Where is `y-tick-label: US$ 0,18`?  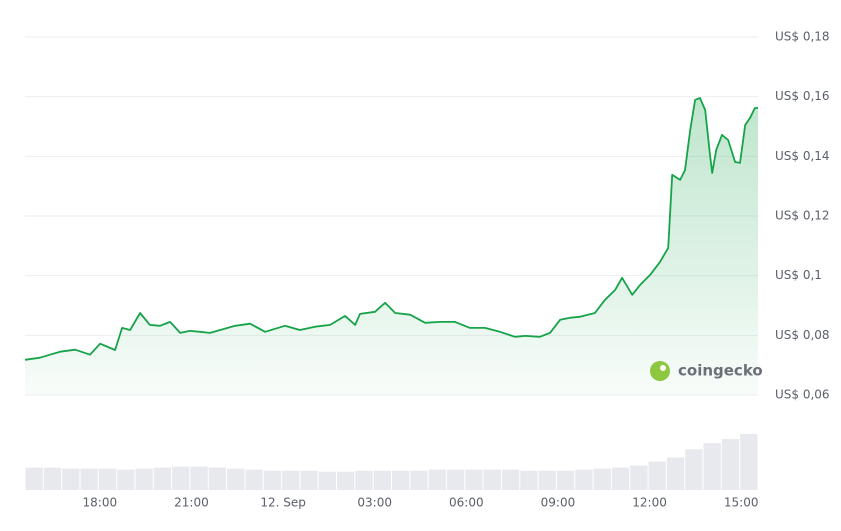
y-tick-label: US$ 0,18 is located at coordinates (802, 37).